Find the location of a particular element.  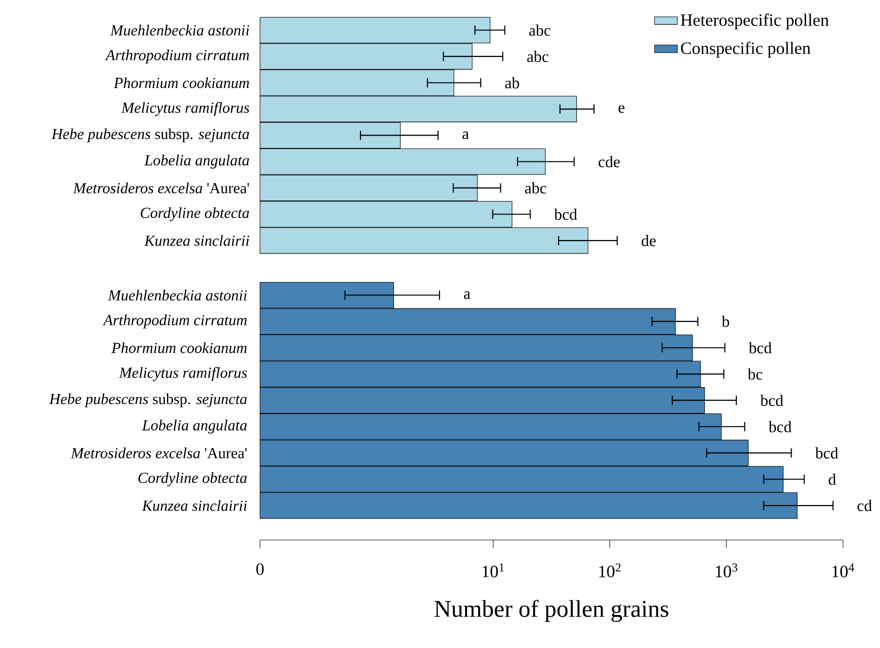

annotation: bc is located at coordinates (755, 374).